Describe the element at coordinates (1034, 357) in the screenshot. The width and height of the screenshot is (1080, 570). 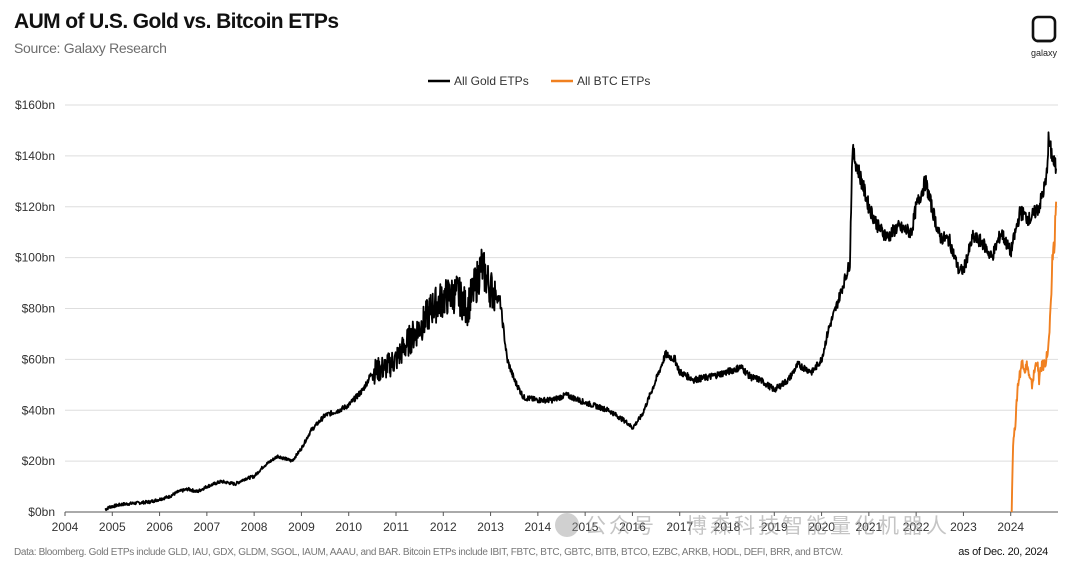
I see `series-line-btc` at that location.